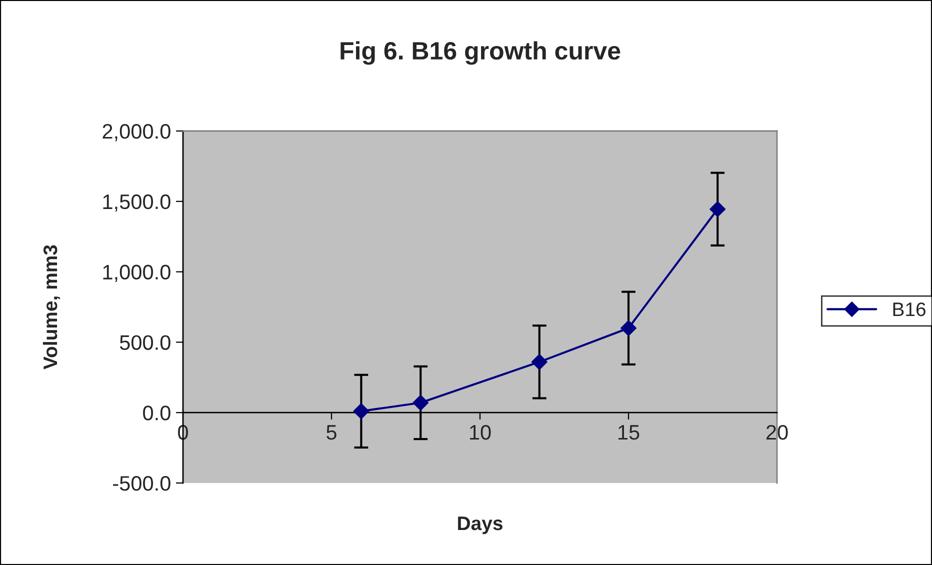 The height and width of the screenshot is (565, 932). Describe the element at coordinates (480, 525) in the screenshot. I see `x-axis-title: Days` at that location.